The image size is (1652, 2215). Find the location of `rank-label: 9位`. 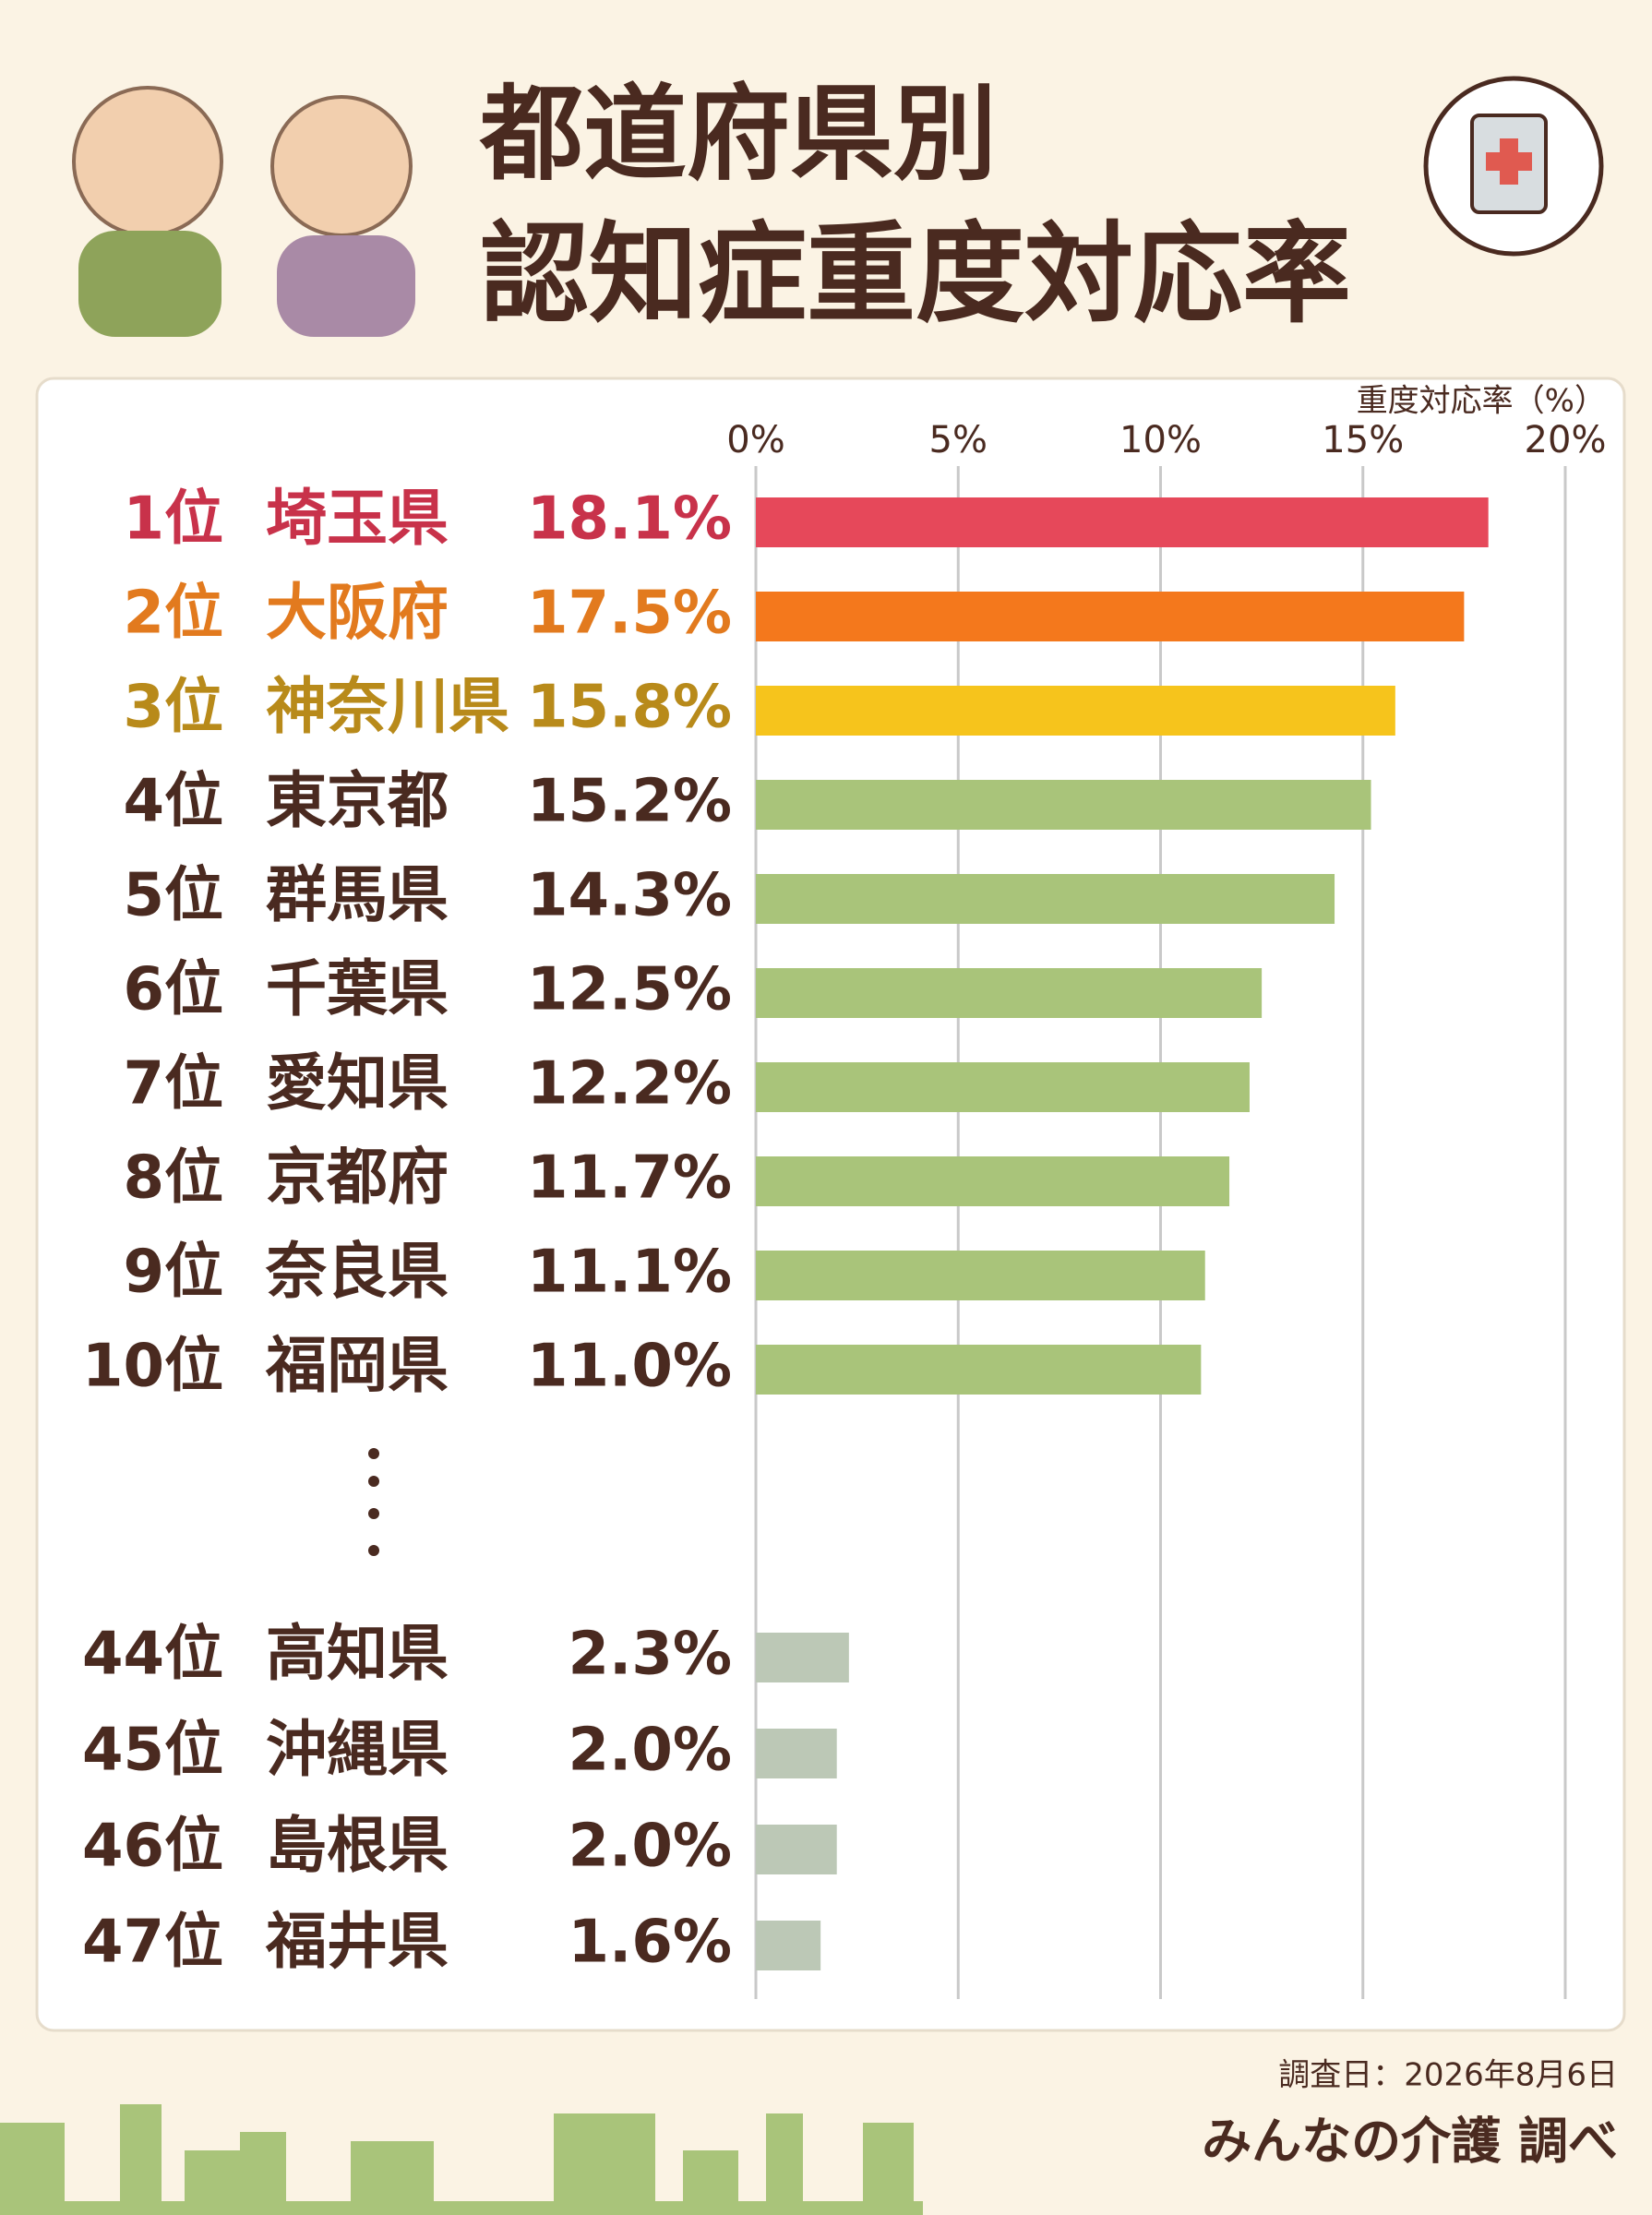

rank-label: 9位 is located at coordinates (173, 1273).